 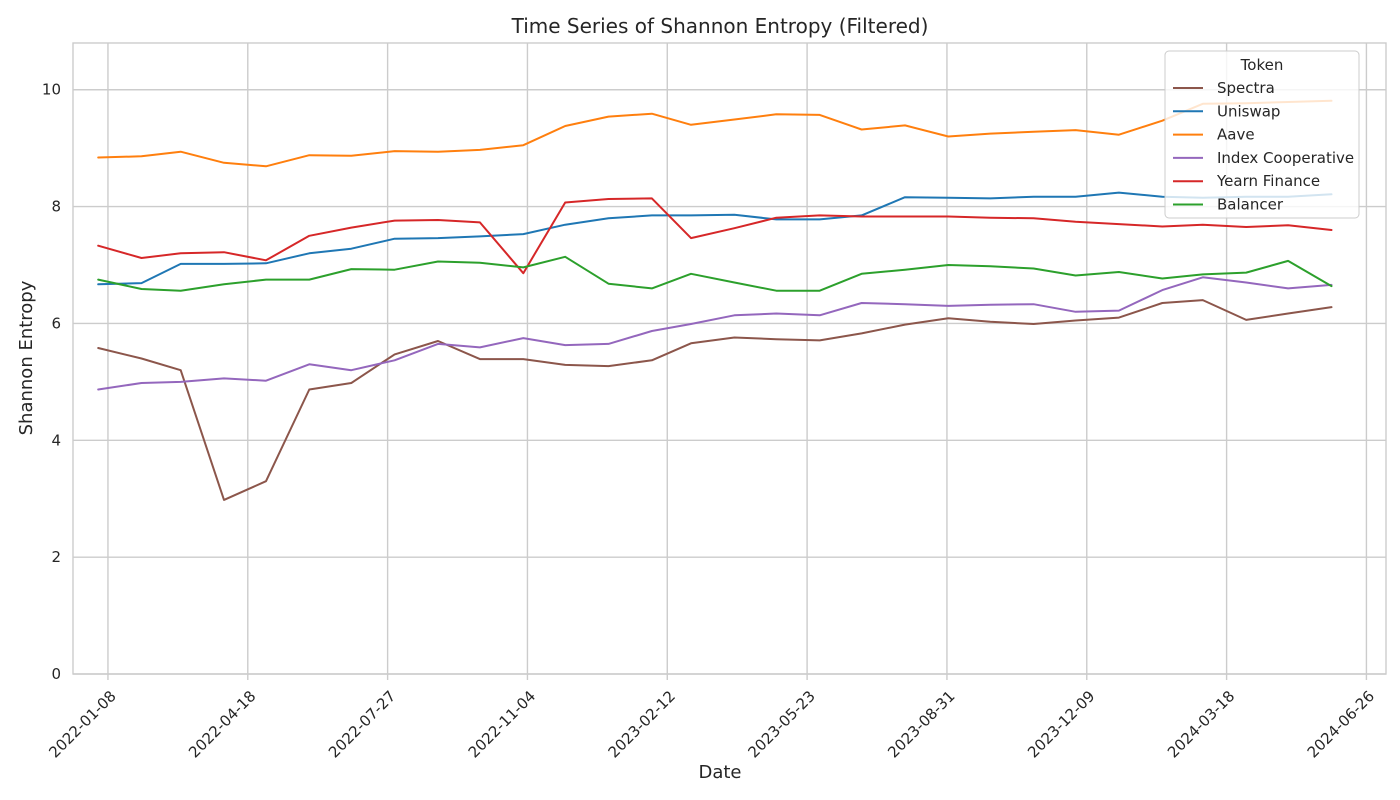 What do you see at coordinates (56, 557) in the screenshot?
I see `y-tick-label: 2` at bounding box center [56, 557].